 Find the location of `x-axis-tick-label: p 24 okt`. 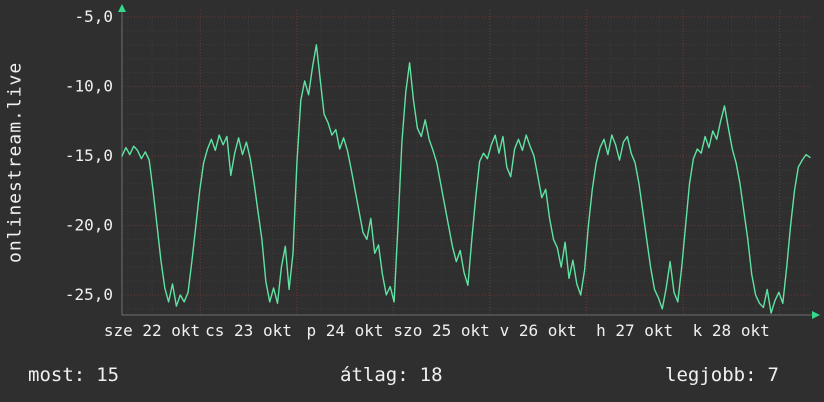

x-axis-tick-label: p 24 okt is located at coordinates (344, 330).